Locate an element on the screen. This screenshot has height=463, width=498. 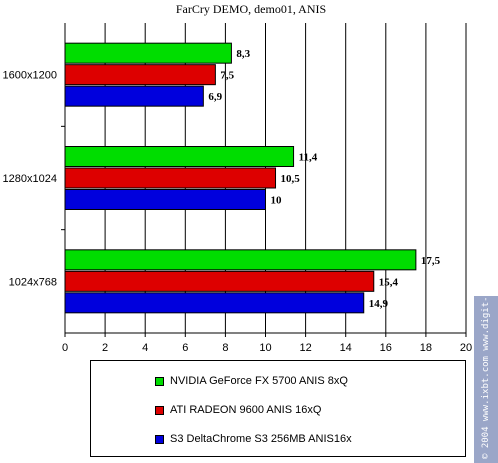
data-label: 14,9 is located at coordinates (379, 304).